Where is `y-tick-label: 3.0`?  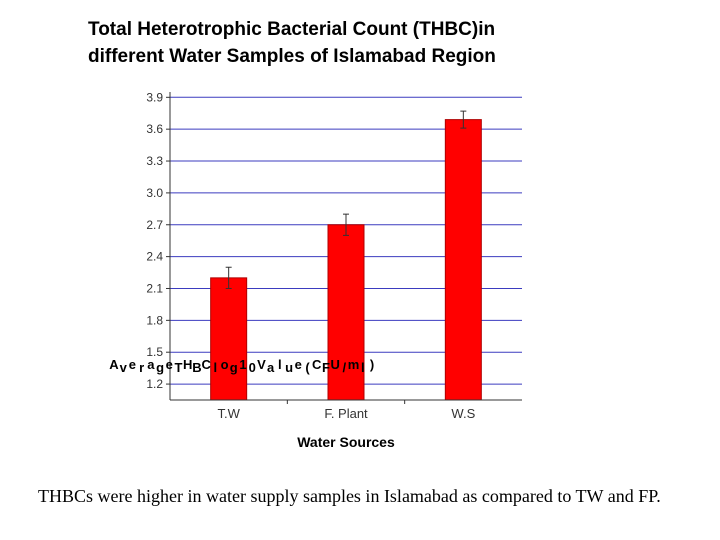 y-tick-label: 3.0 is located at coordinates (154, 193).